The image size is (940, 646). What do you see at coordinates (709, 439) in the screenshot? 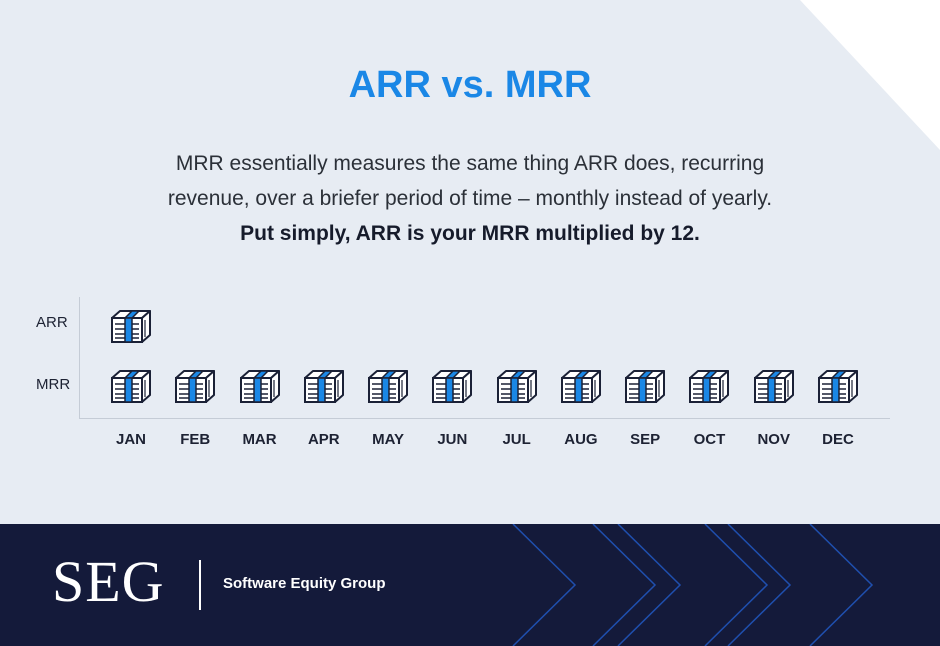
I see `month-label-oct: OCT` at bounding box center [709, 439].